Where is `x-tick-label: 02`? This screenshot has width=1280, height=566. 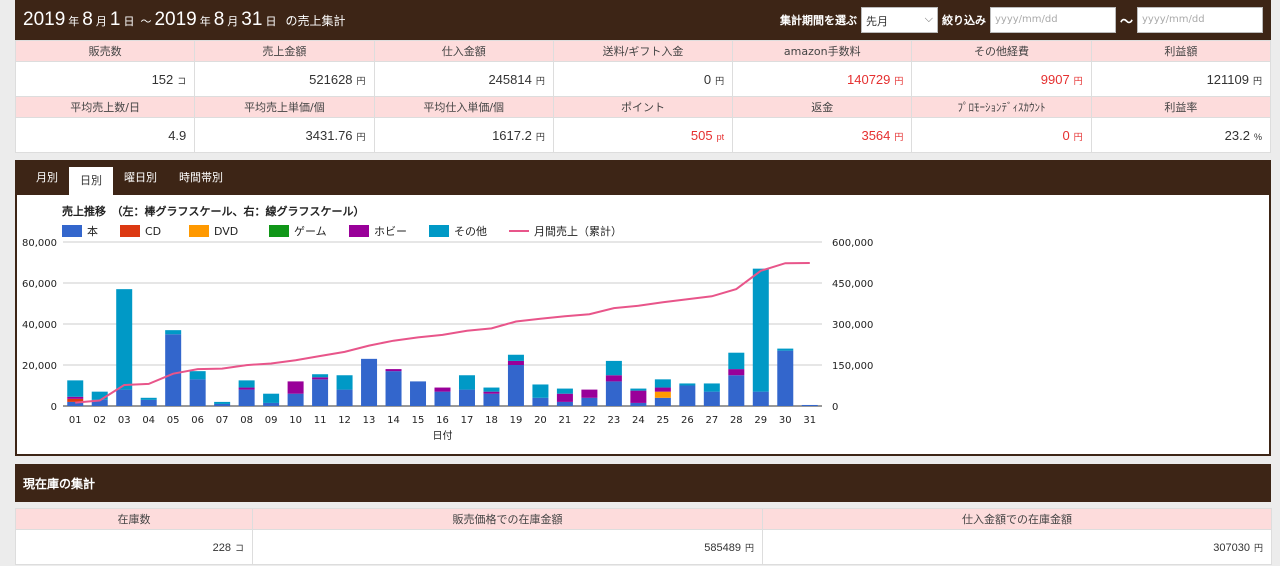
x-tick-label: 02 is located at coordinates (99, 420).